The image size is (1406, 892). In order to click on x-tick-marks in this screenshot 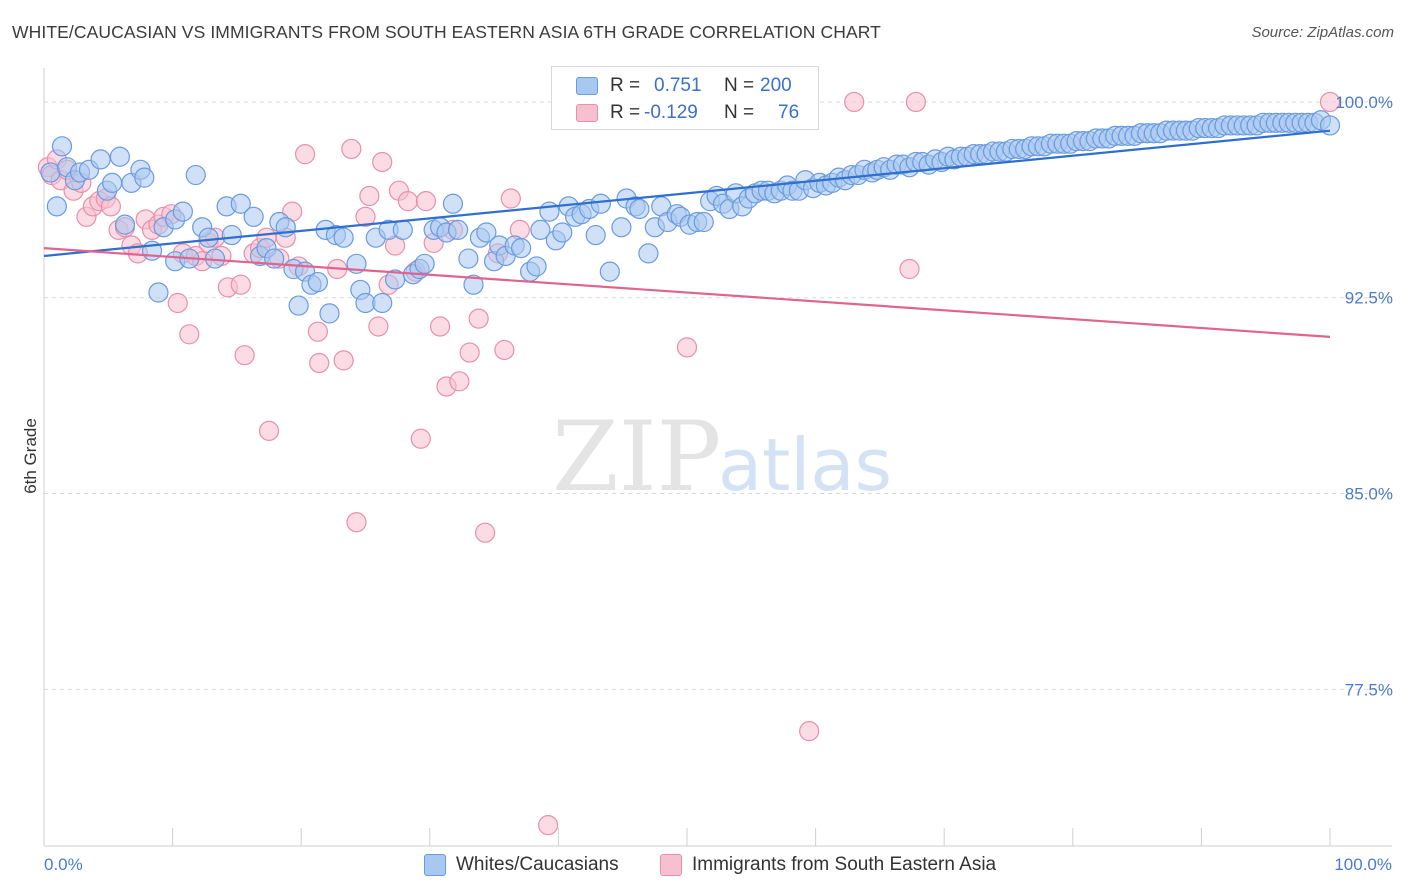, I will do `click(751, 837)`.